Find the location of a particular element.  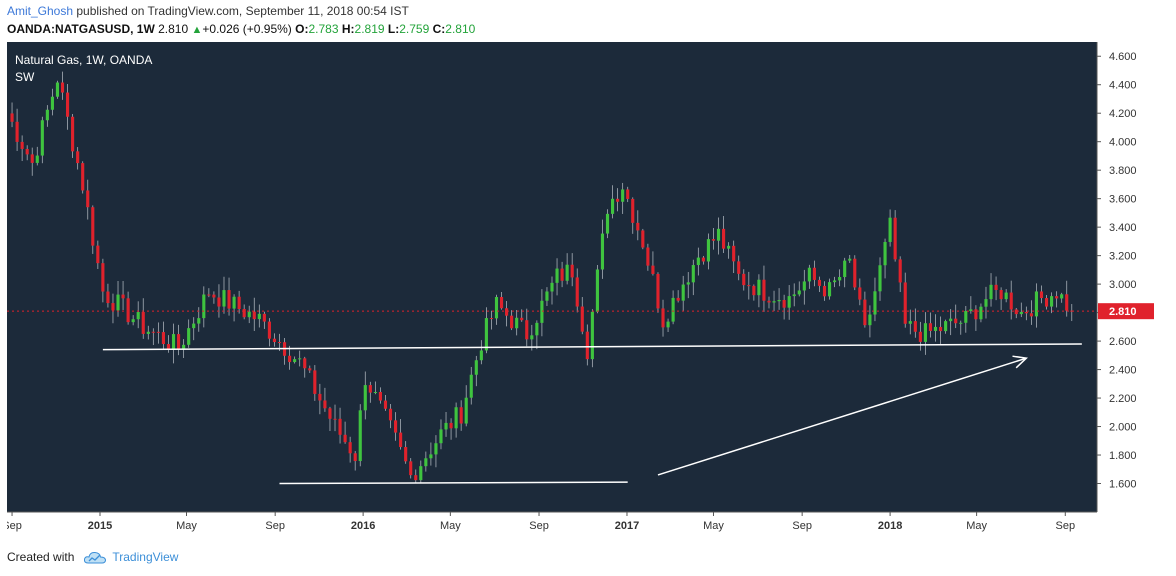

author-link: Amit_Ghosh is located at coordinates (40, 11).